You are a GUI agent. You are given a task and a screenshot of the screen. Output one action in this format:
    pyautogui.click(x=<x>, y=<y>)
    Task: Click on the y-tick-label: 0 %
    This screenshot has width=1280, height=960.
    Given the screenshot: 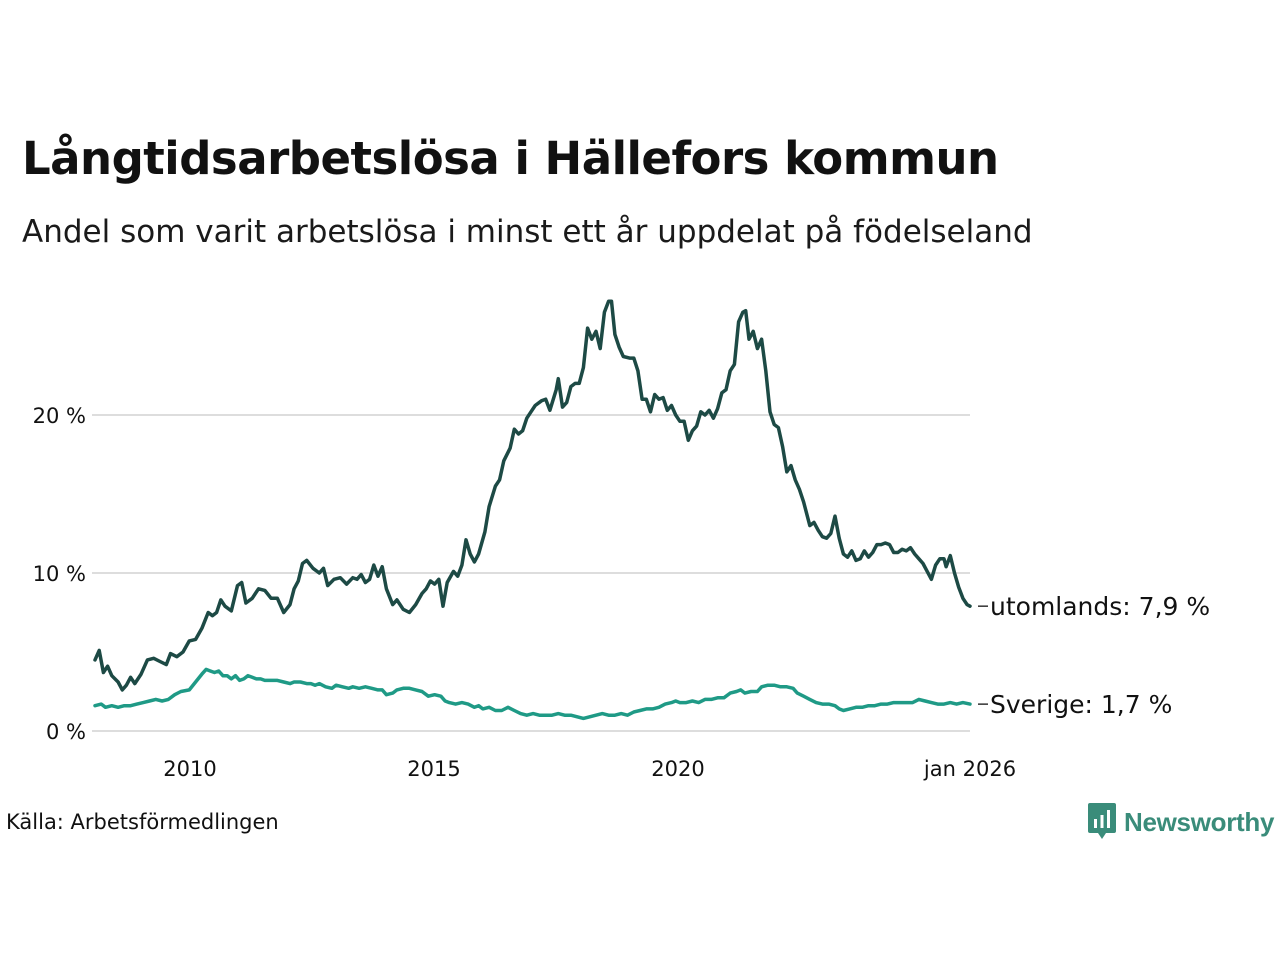 What is the action you would take?
    pyautogui.click(x=66, y=732)
    